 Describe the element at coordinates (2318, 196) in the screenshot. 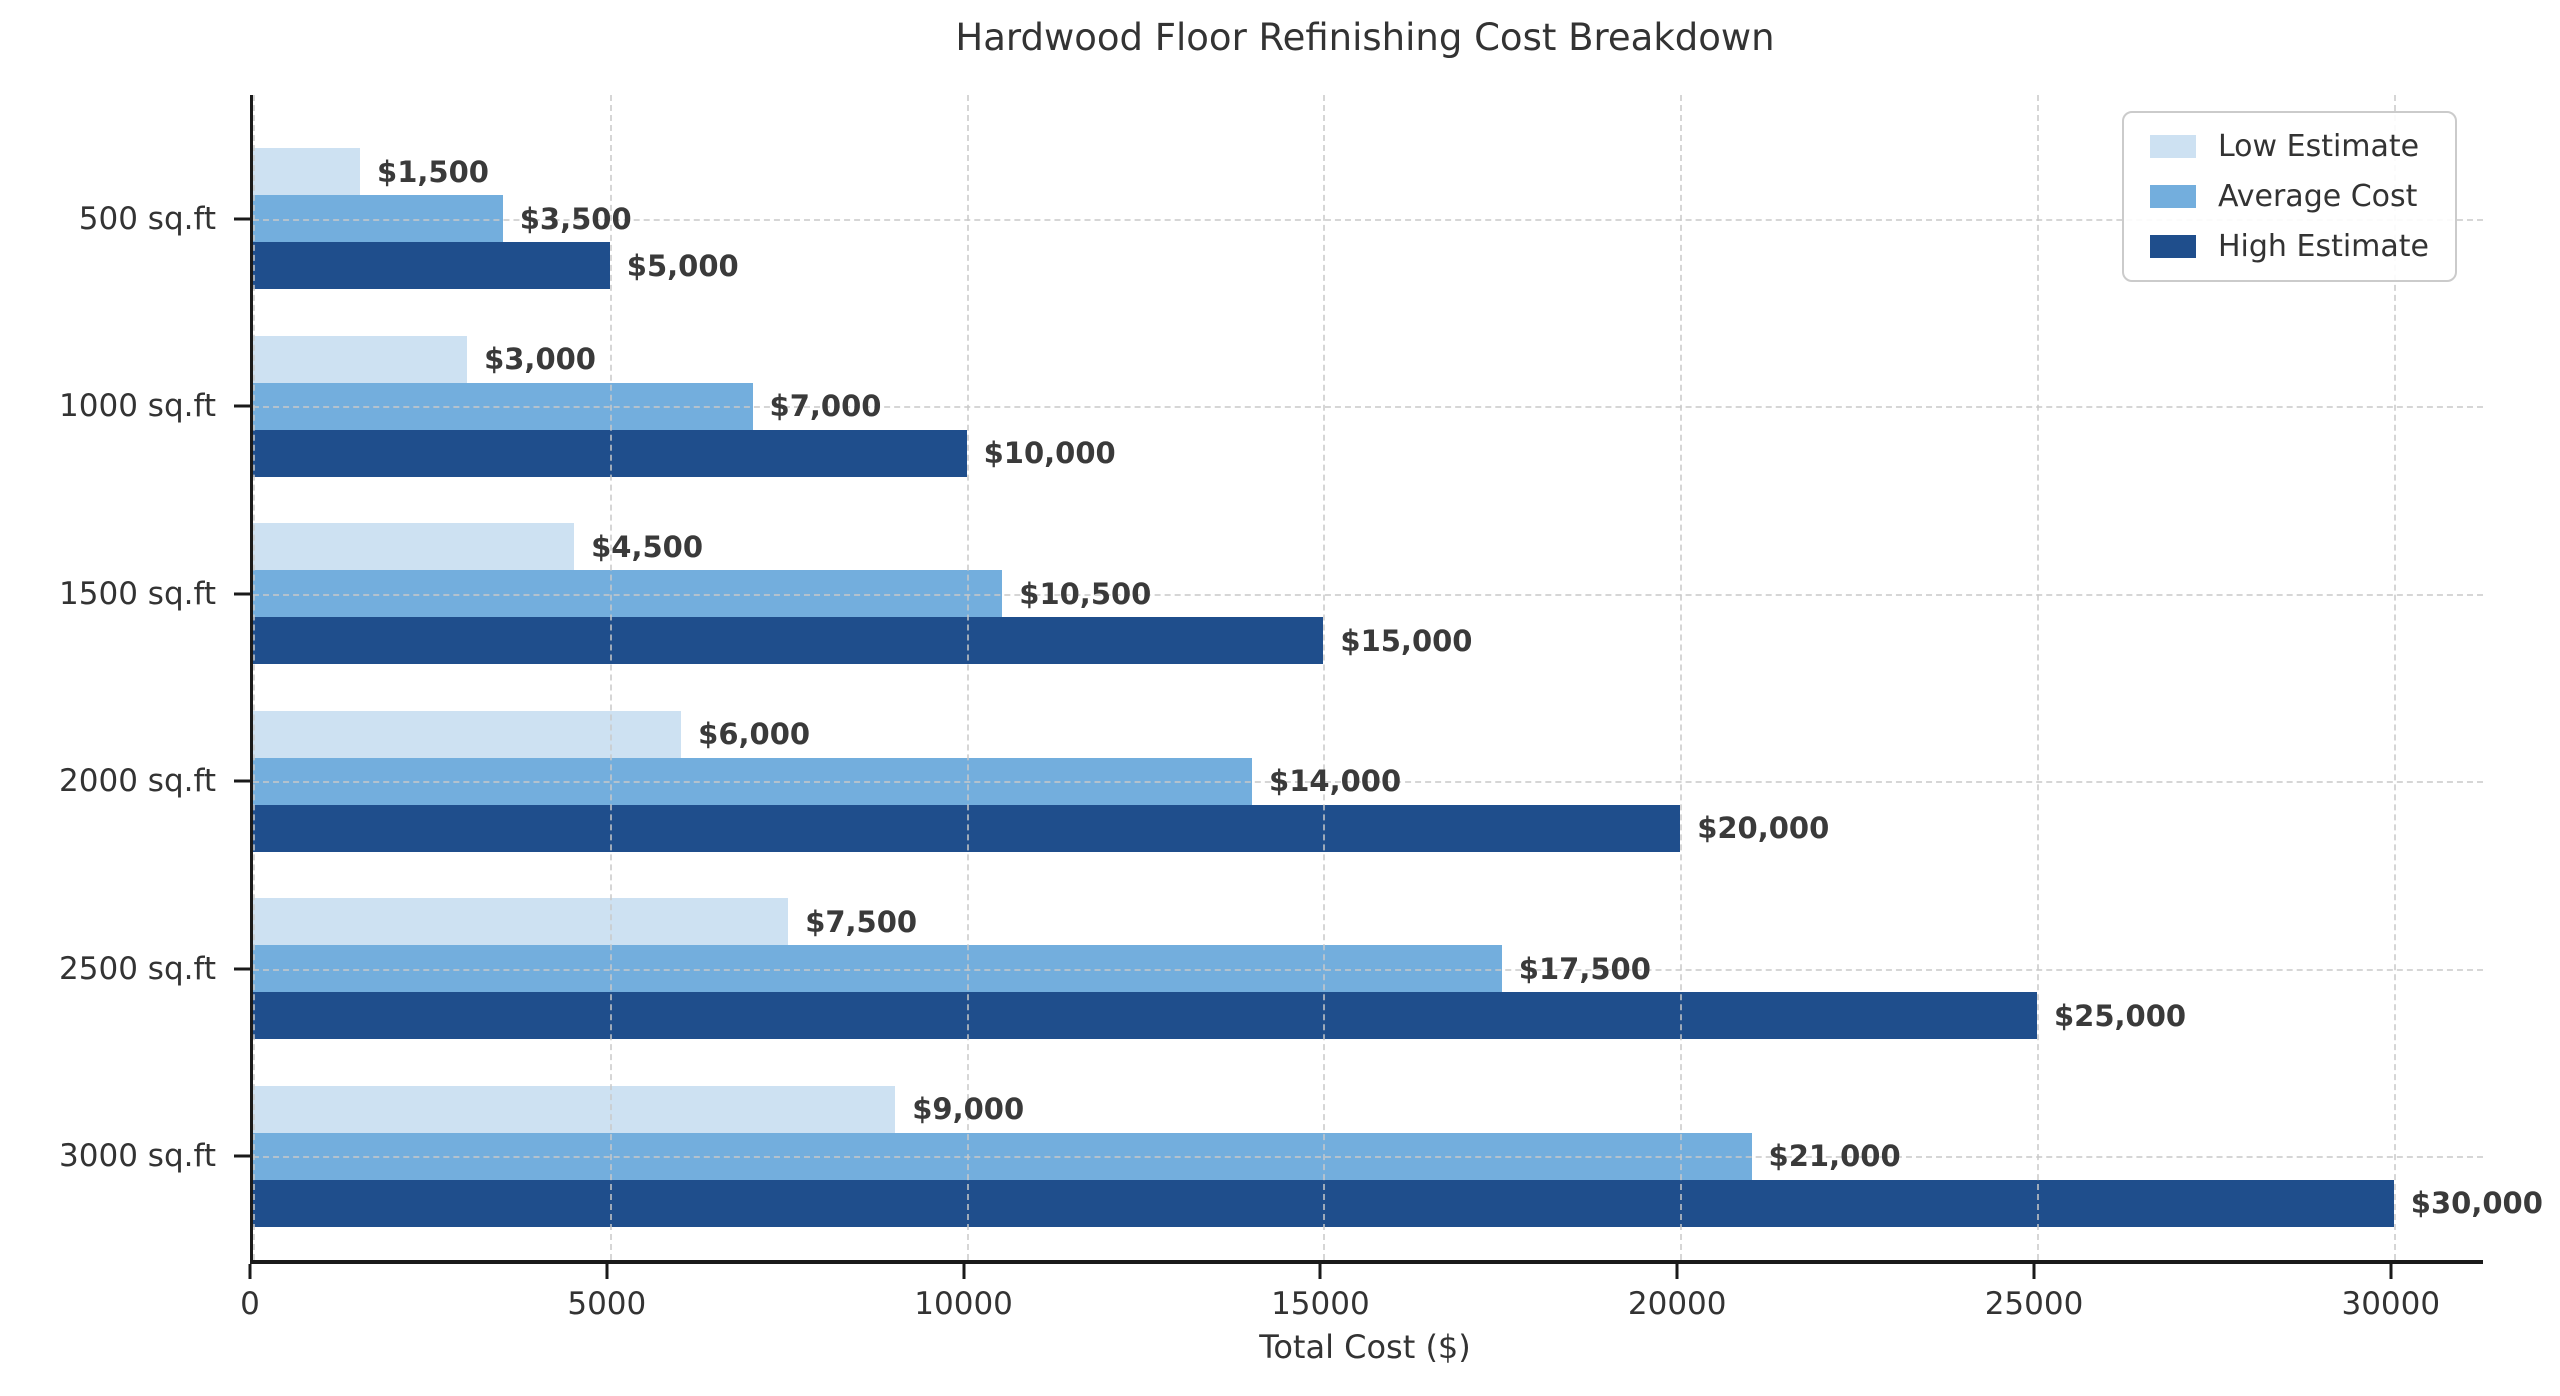

I see `legend-label-average-cost: Average Cost` at that location.